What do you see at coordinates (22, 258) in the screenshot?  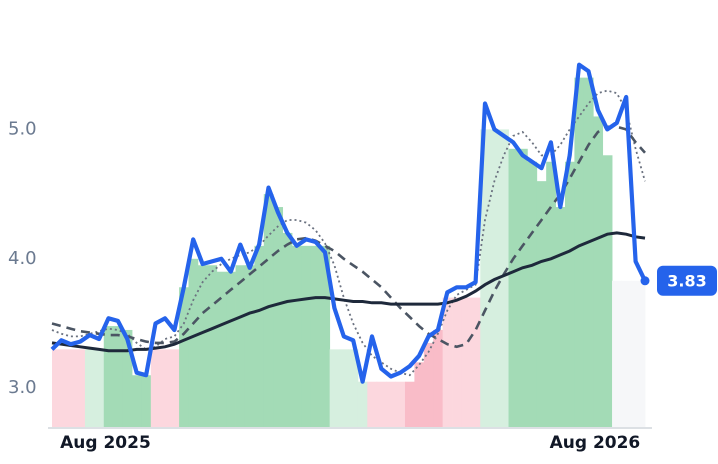 I see `y-tick-label: 4.0` at bounding box center [22, 258].